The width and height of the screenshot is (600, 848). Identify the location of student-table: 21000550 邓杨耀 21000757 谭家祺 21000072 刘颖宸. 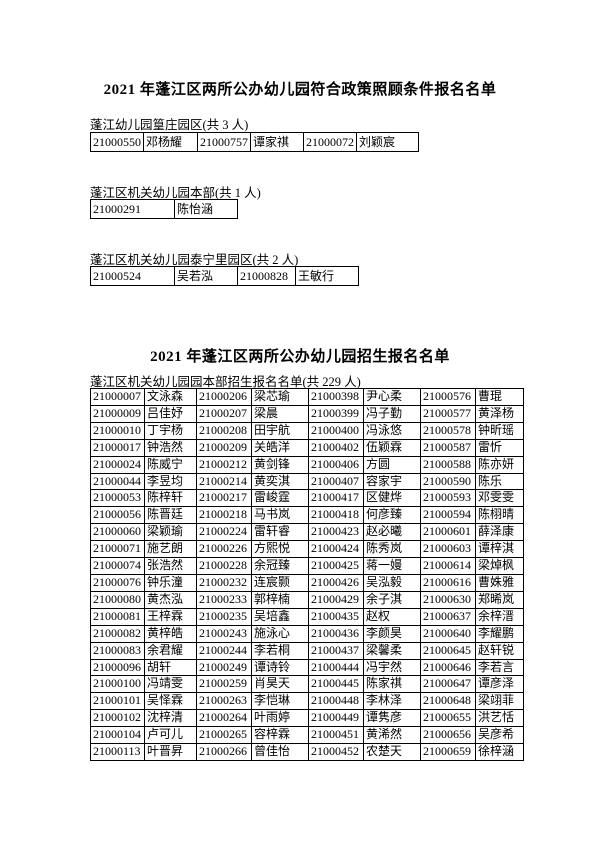
(254, 142).